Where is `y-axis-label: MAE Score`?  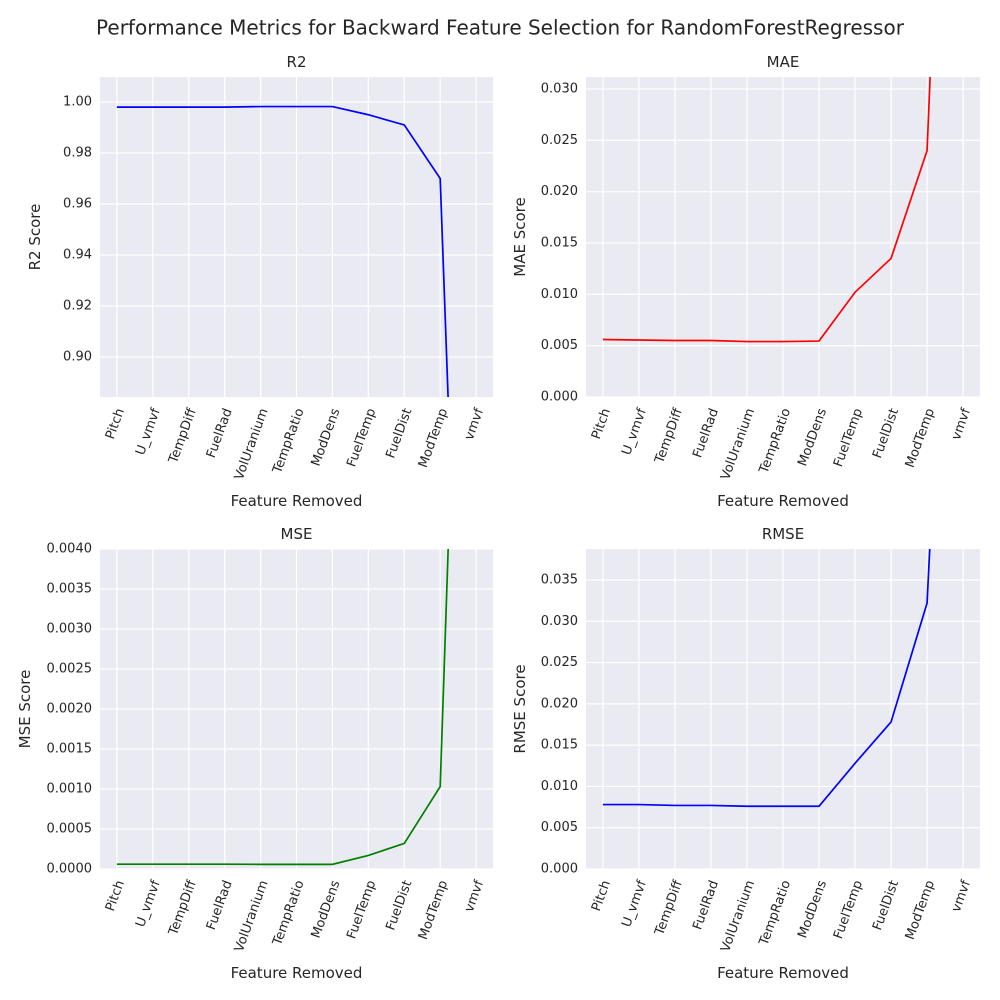
y-axis-label: MAE Score is located at coordinates (520, 236).